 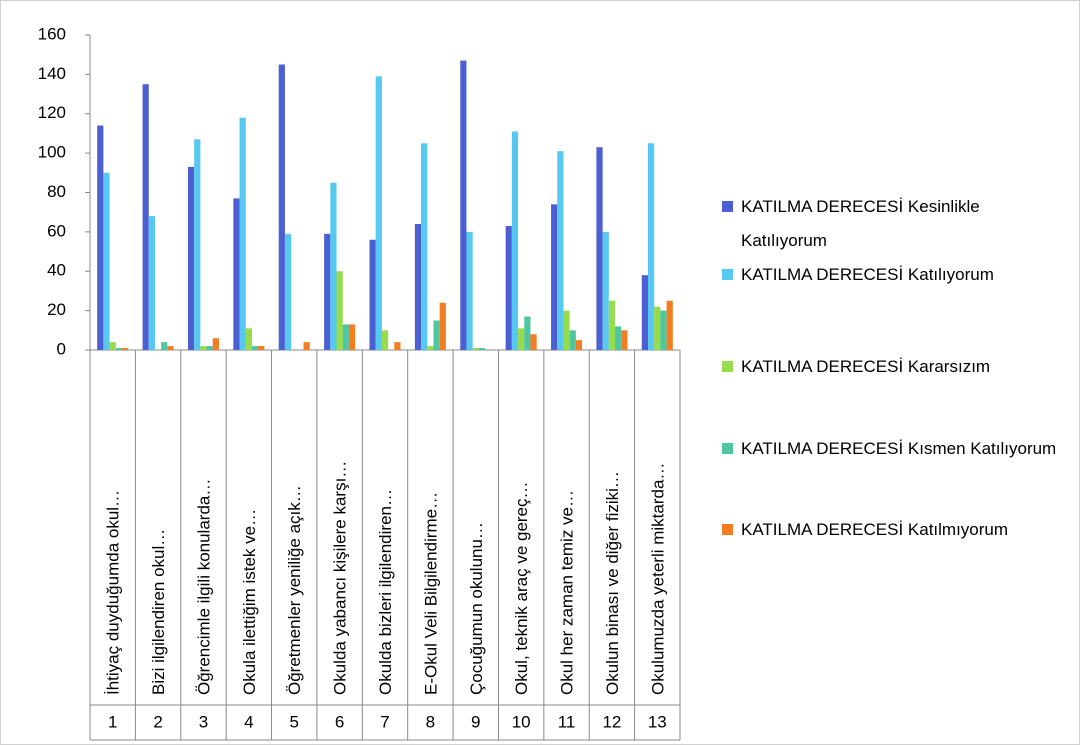 What do you see at coordinates (657, 721) in the screenshot?
I see `category-number: 13` at bounding box center [657, 721].